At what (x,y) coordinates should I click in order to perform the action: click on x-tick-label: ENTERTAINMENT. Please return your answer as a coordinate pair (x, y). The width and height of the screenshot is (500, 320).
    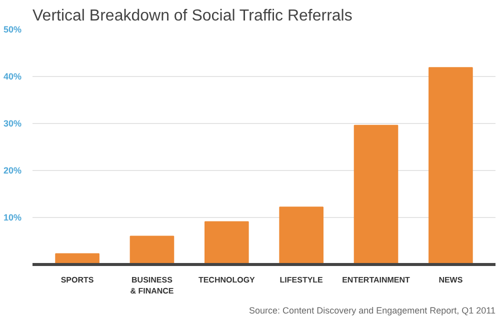
    Looking at the image, I should click on (376, 280).